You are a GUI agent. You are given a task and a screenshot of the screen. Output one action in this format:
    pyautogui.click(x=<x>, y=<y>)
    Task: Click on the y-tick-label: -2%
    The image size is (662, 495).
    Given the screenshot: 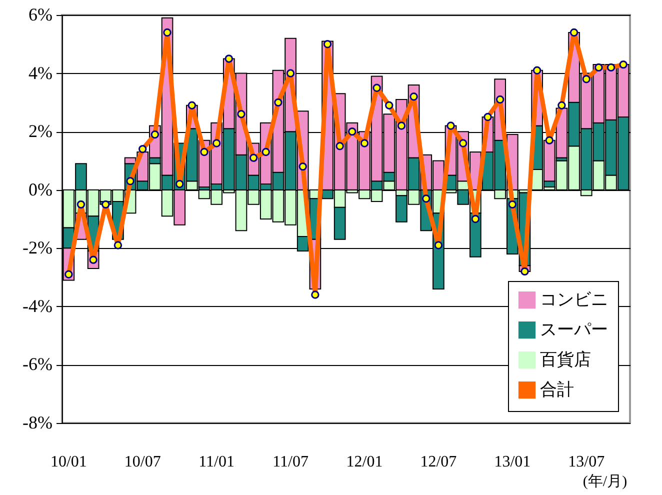 What is the action you would take?
    pyautogui.click(x=37, y=248)
    